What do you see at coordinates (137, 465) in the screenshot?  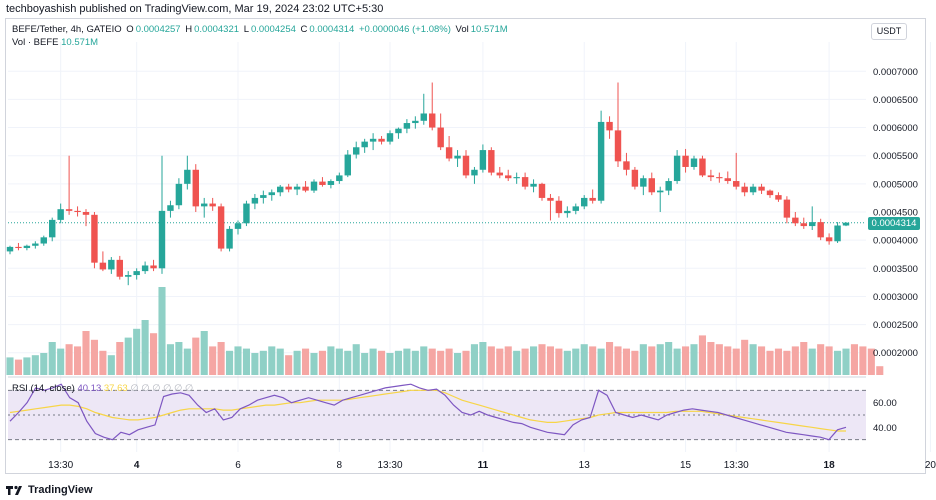 I see `time-tick-label: 4` at bounding box center [137, 465].